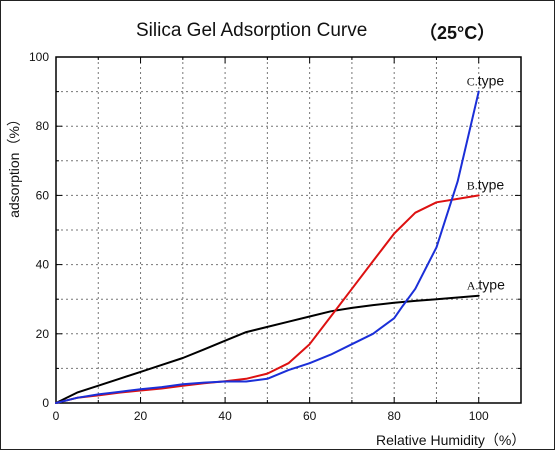 This screenshot has width=555, height=451. I want to click on series-label-c: C.type, so click(486, 81).